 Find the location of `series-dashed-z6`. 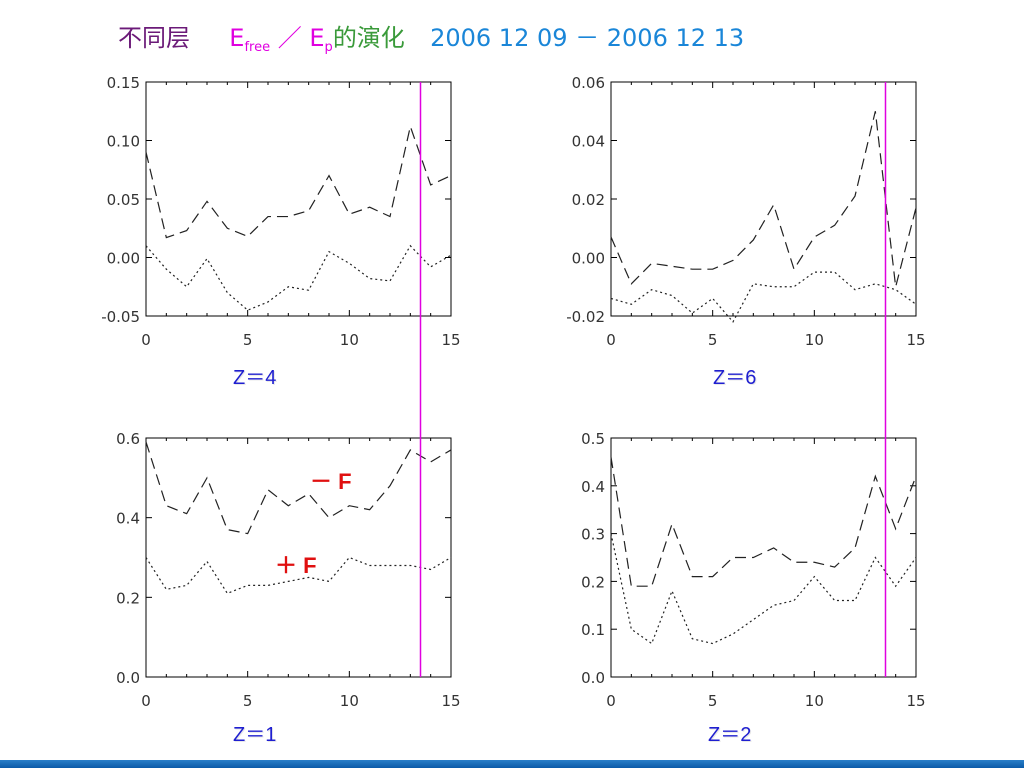

series-dashed-z6 is located at coordinates (763, 199).